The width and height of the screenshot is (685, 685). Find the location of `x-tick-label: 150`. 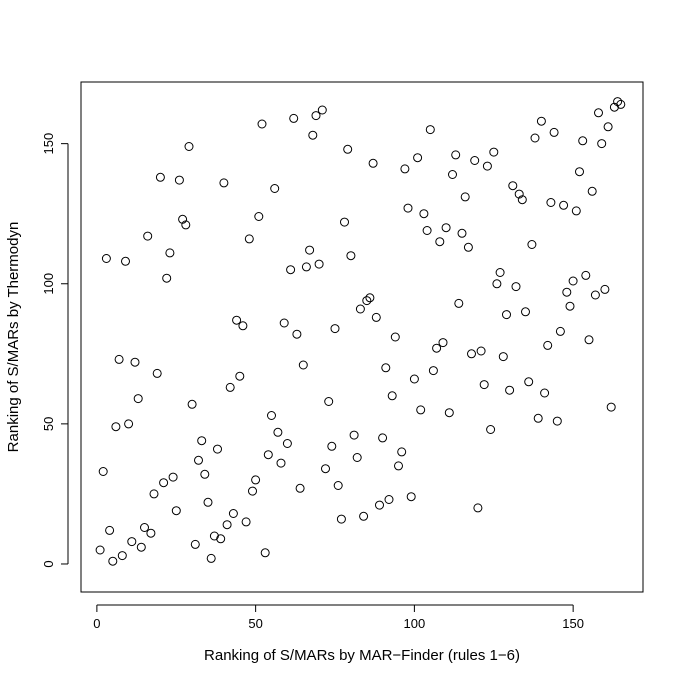

x-tick-label: 150 is located at coordinates (573, 623).